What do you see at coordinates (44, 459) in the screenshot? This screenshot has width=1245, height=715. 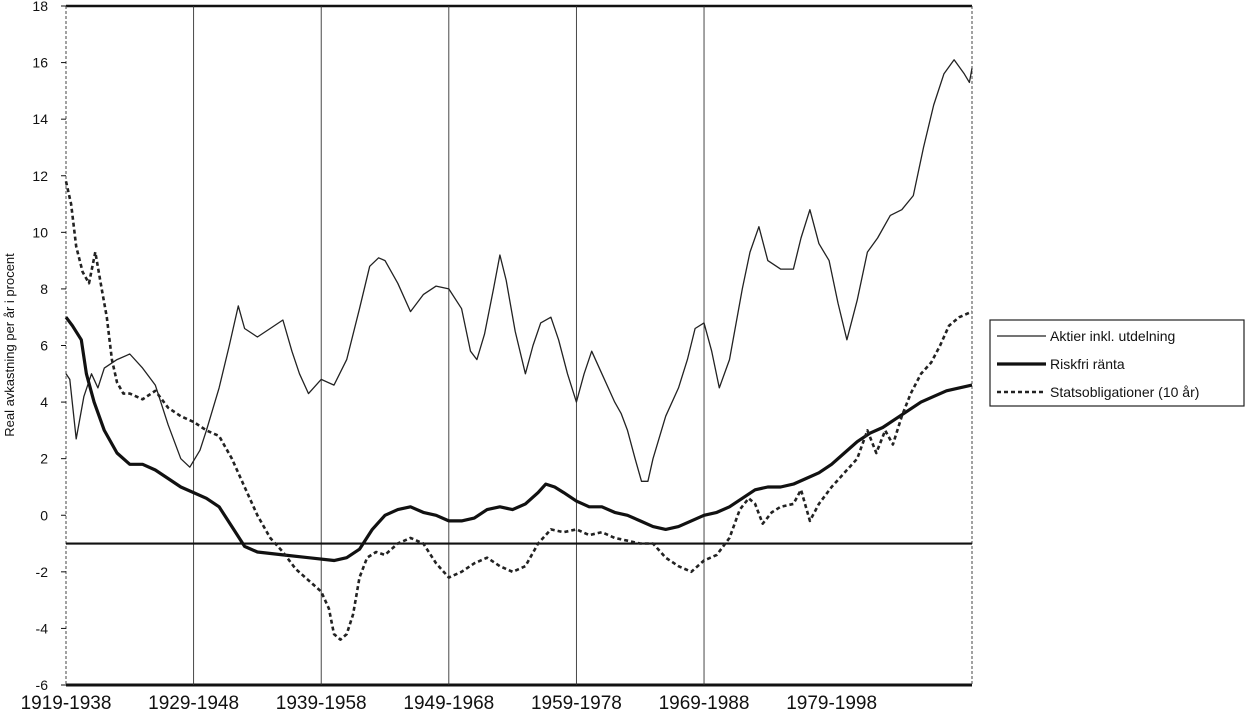 I see `y-tick-label: 2` at bounding box center [44, 459].